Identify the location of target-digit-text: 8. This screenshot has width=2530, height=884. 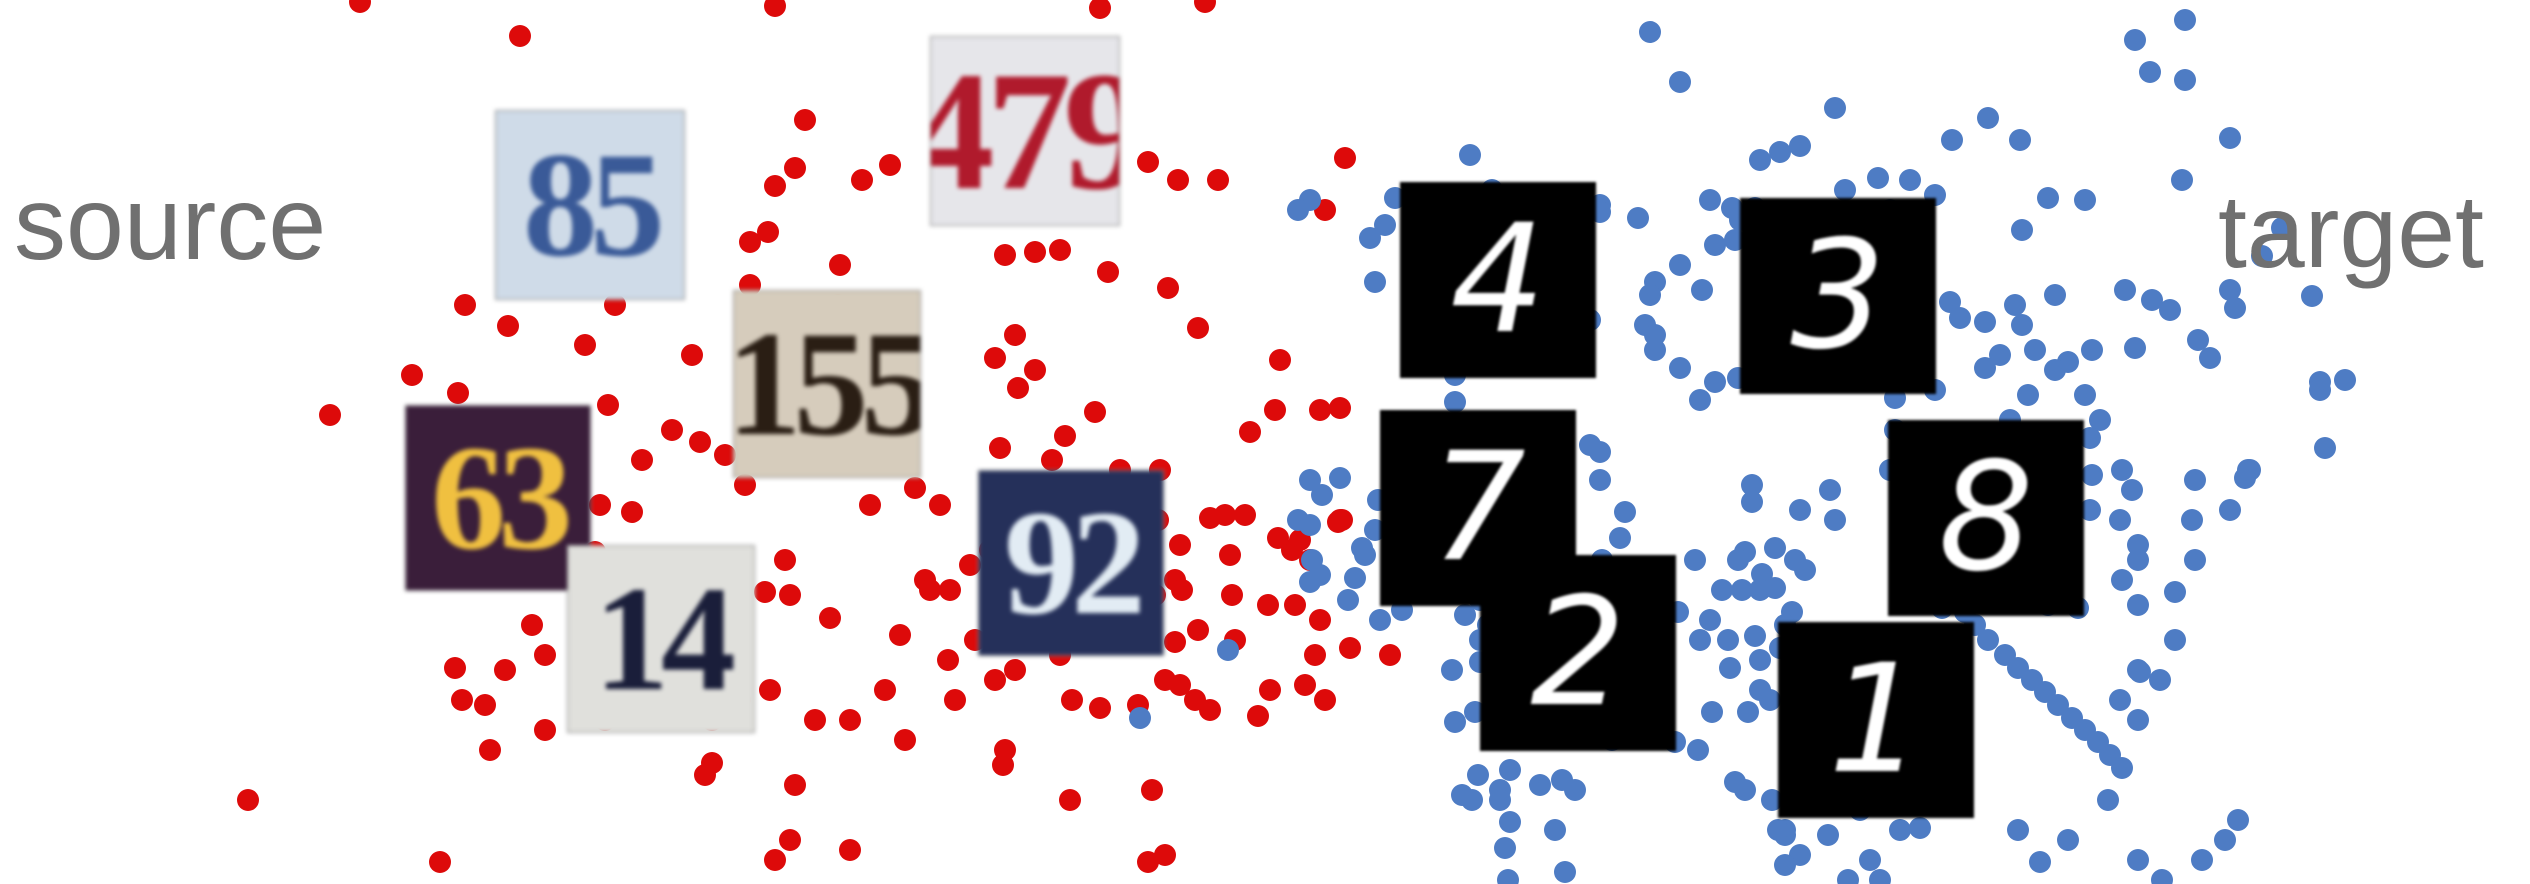
(1986, 518).